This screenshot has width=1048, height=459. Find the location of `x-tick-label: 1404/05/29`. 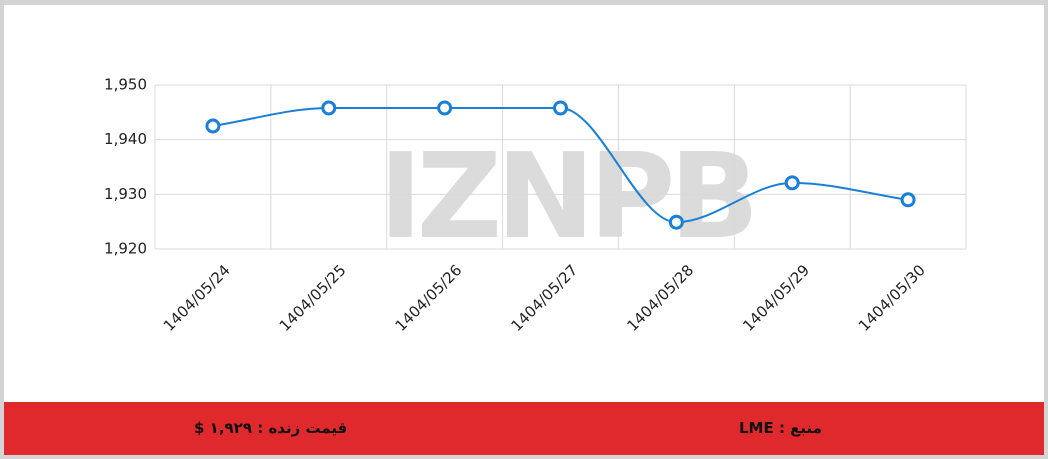

x-tick-label: 1404/05/29 is located at coordinates (776, 298).